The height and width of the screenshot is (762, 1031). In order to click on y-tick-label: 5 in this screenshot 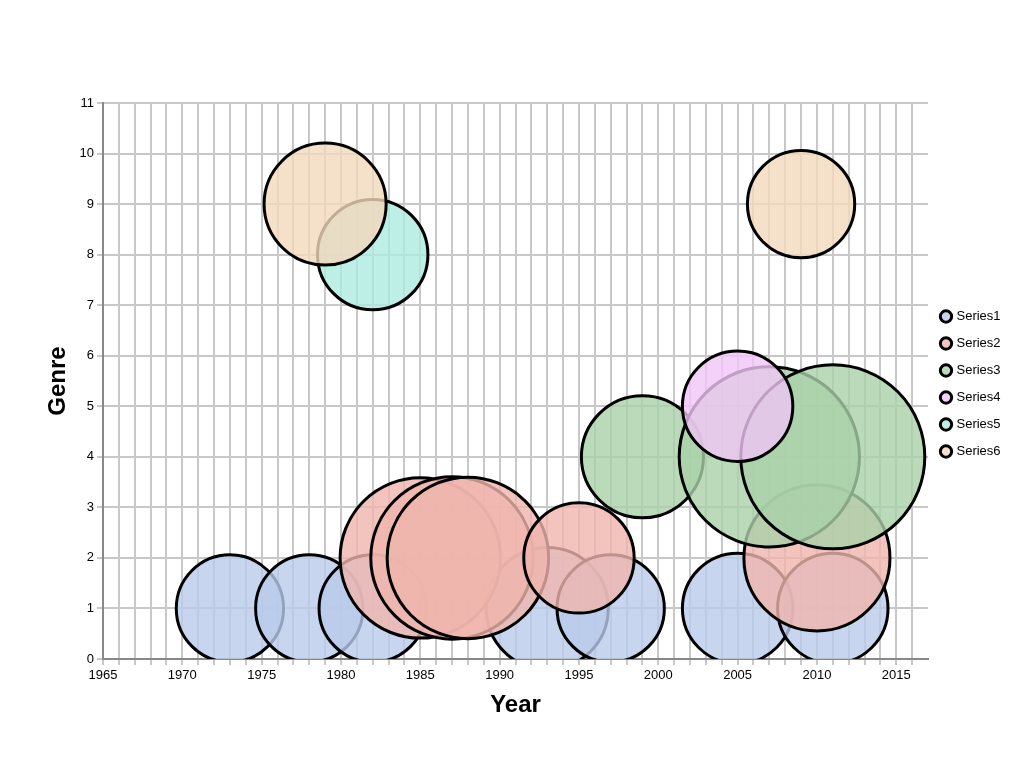, I will do `click(90, 405)`.